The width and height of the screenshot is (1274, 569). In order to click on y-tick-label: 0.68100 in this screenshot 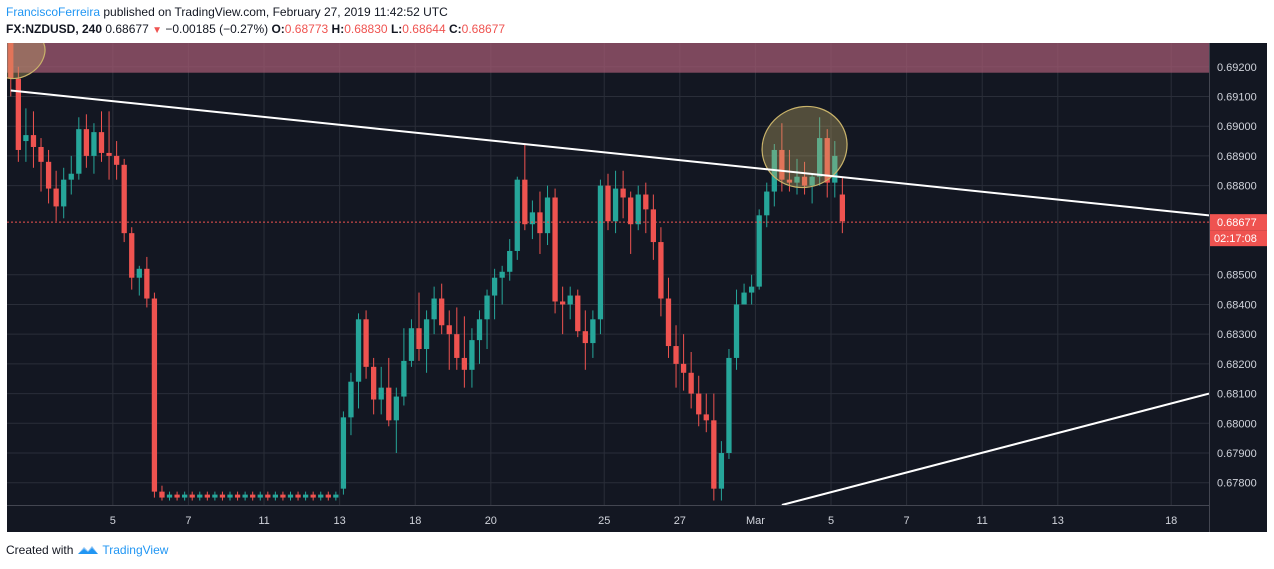, I will do `click(1237, 395)`.